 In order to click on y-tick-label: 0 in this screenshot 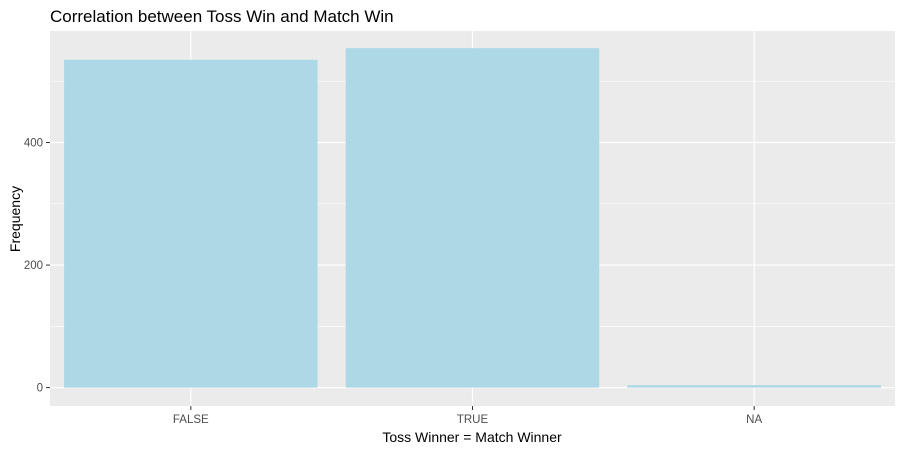, I will do `click(40, 389)`.